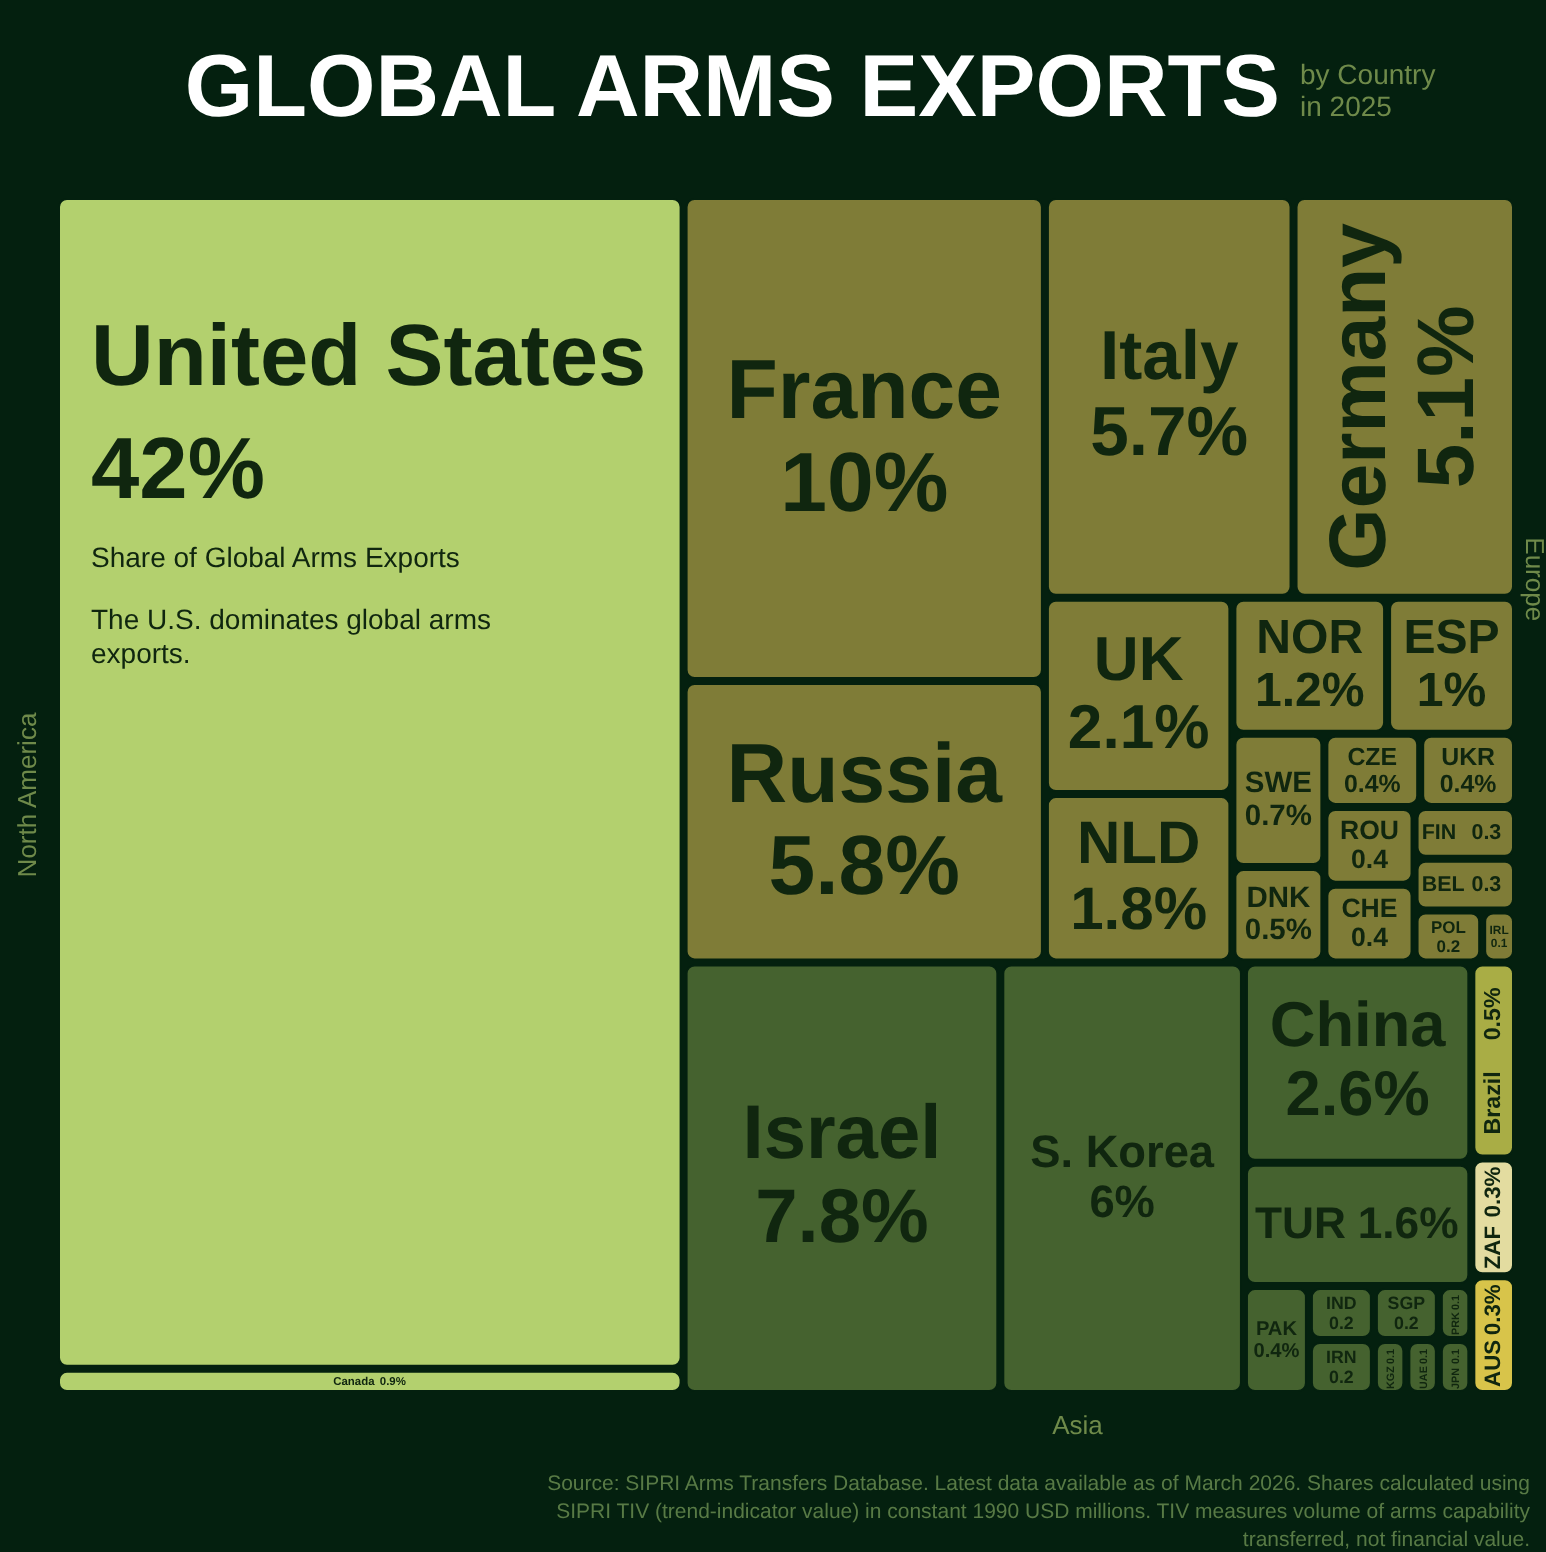 This screenshot has width=1546, height=1552. I want to click on data-label: 7.8%, so click(842, 1218).